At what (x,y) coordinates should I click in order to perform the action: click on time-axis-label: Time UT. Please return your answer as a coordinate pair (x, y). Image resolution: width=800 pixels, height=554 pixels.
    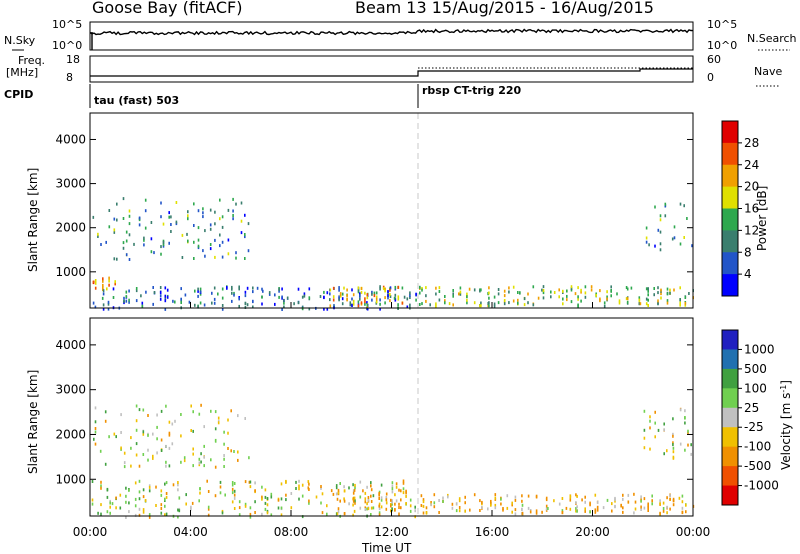
    Looking at the image, I should click on (386, 547).